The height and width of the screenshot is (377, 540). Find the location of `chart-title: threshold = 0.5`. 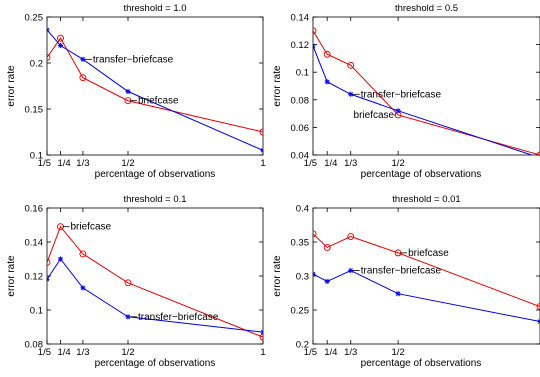

chart-title: threshold = 0.5 is located at coordinates (426, 8).